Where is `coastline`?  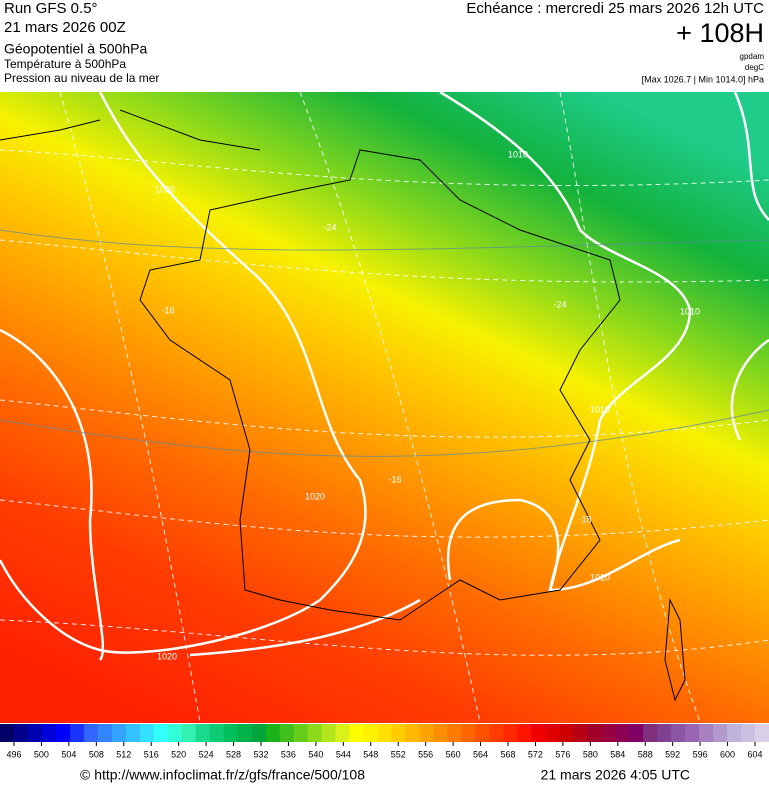
coastline is located at coordinates (130, 130).